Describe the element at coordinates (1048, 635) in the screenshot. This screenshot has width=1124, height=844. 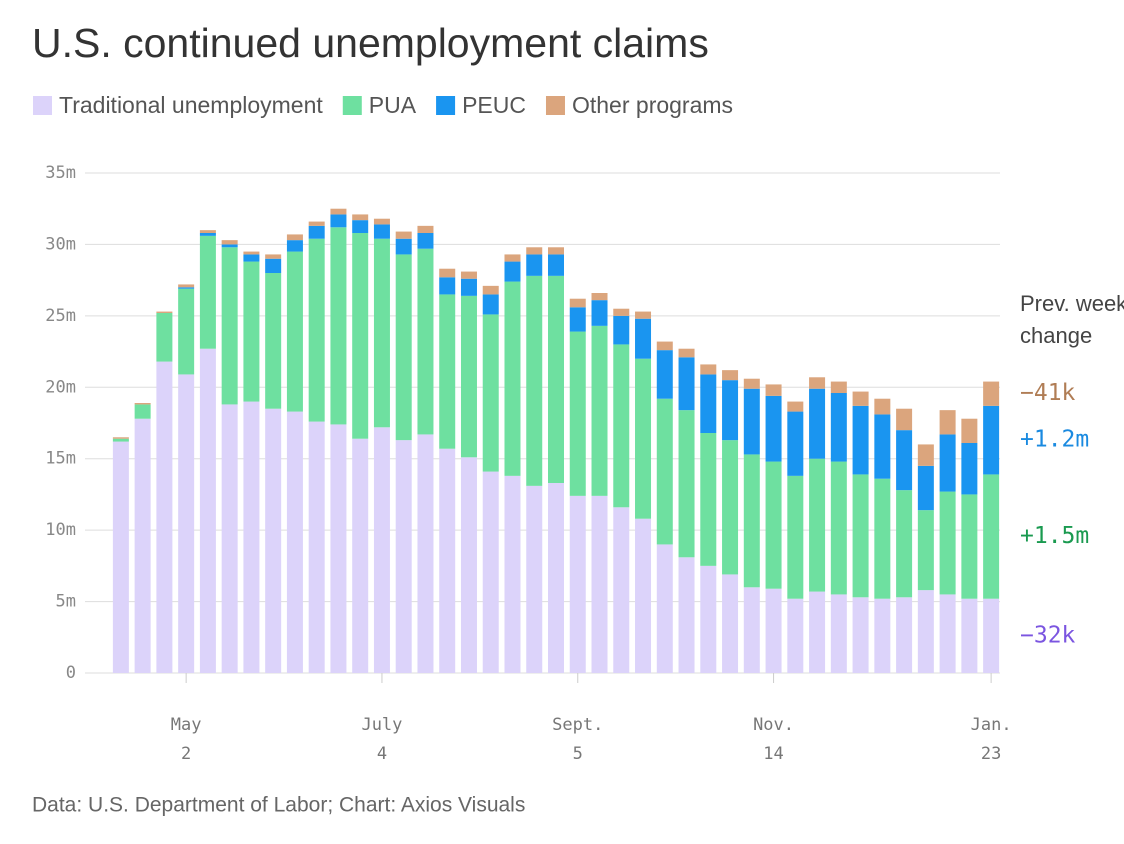
I see `change-label: −32k` at that location.